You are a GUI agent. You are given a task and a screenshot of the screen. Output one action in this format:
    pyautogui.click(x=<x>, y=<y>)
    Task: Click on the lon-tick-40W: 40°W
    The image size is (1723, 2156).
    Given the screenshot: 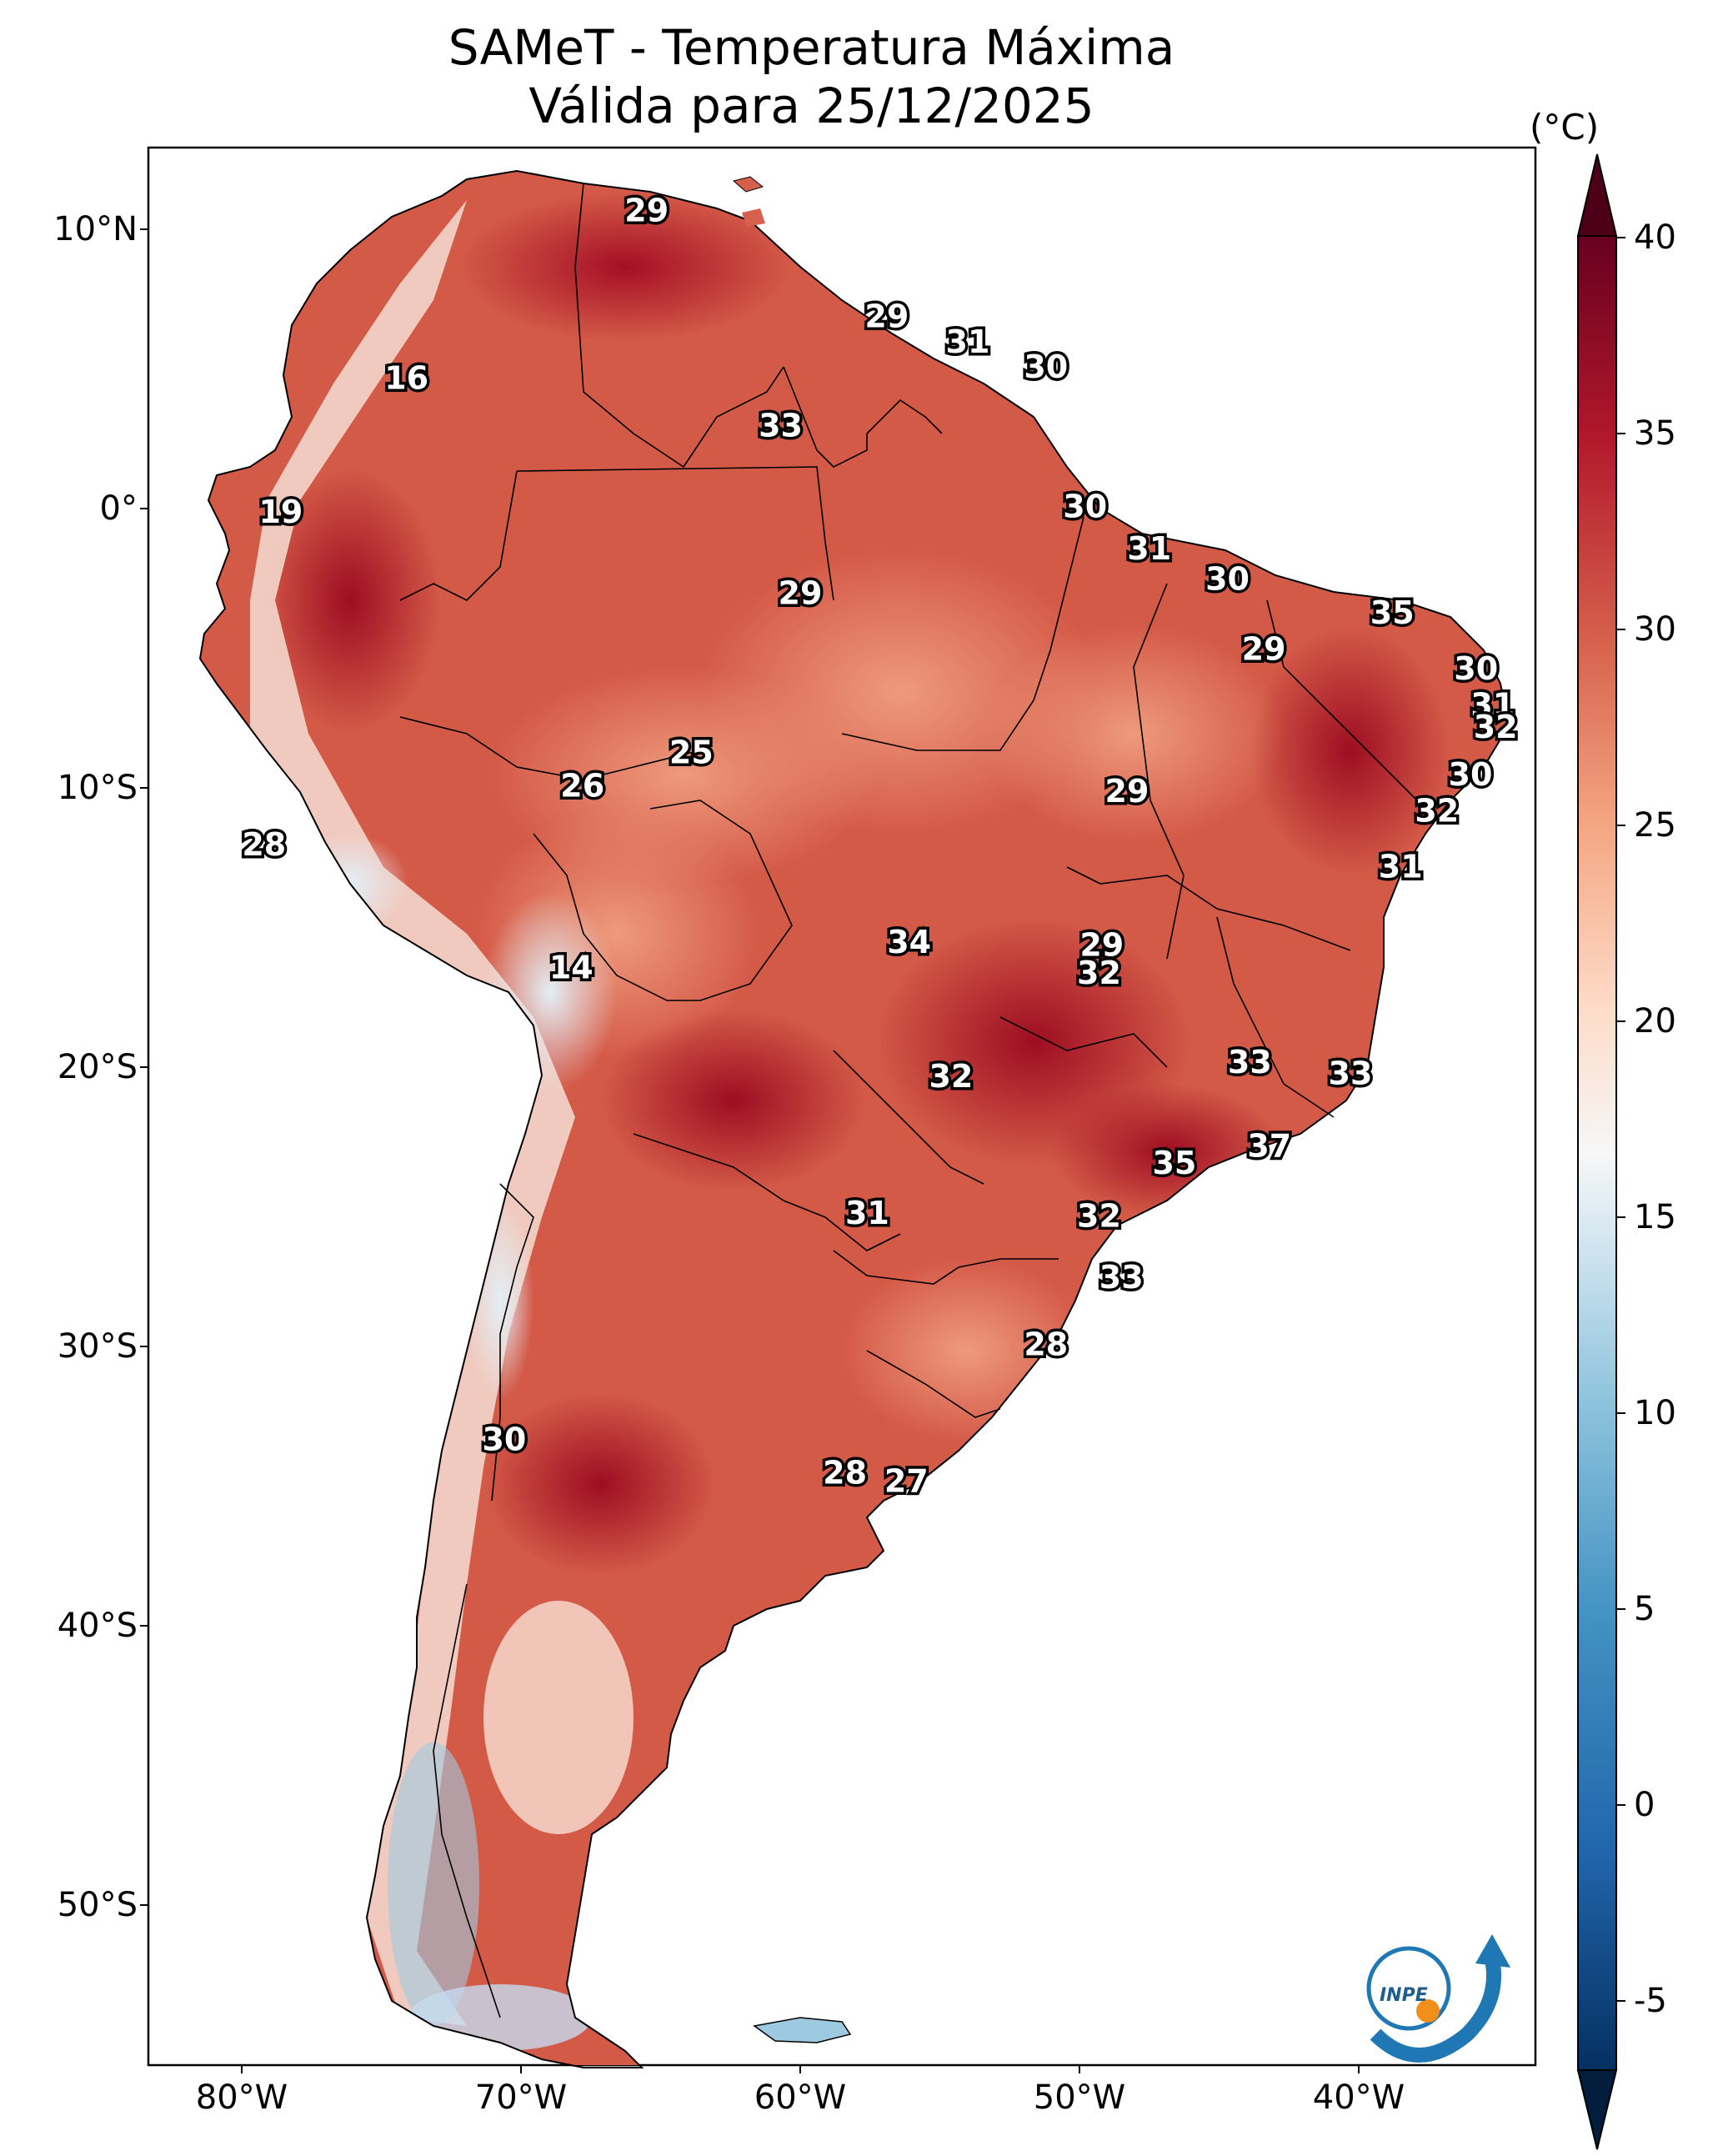 What is the action you would take?
    pyautogui.click(x=1358, y=2097)
    